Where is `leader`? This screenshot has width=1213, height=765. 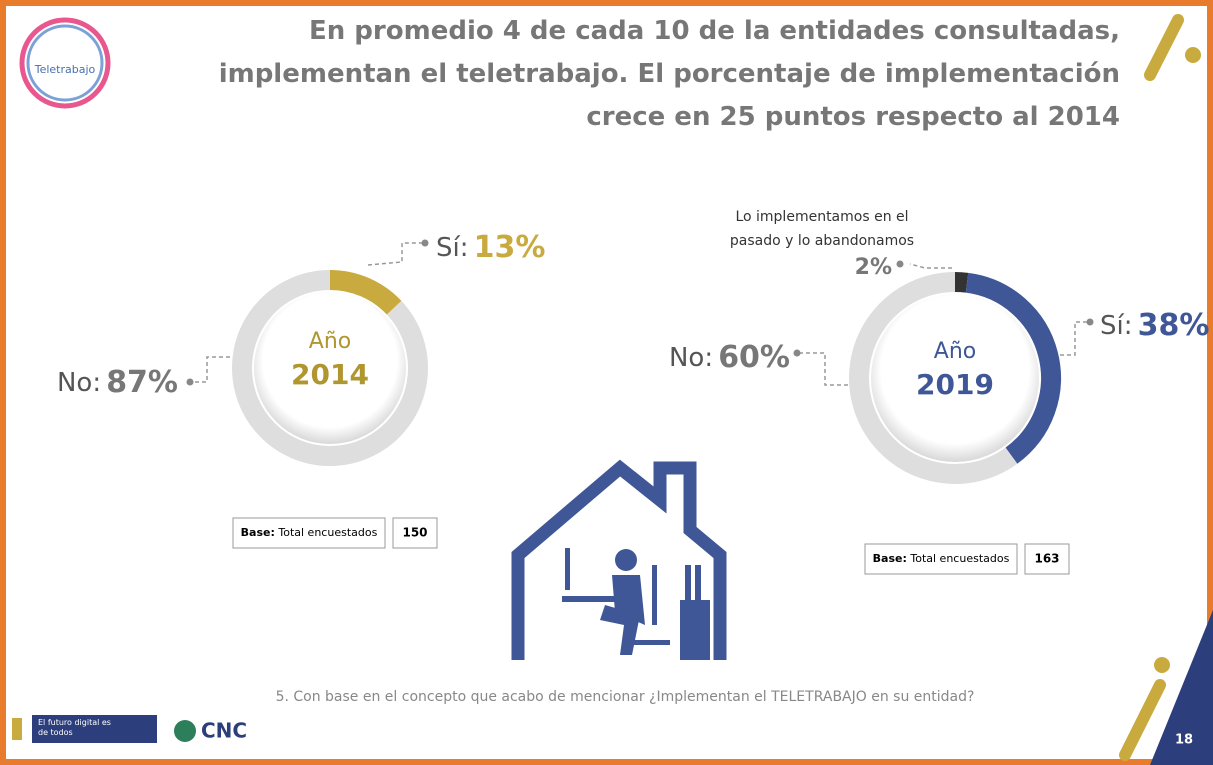 leader is located at coordinates (640, 314).